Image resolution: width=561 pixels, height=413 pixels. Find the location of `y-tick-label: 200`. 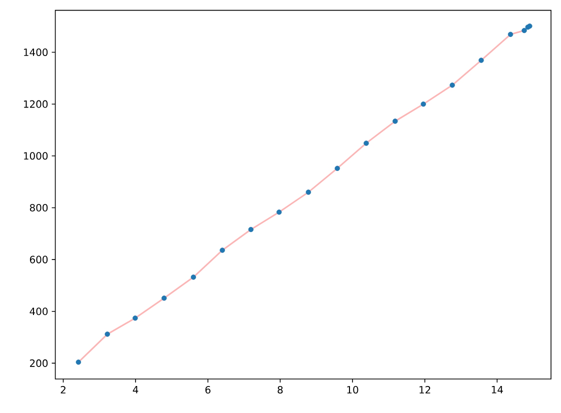

y-tick-label: 200 is located at coordinates (39, 363).